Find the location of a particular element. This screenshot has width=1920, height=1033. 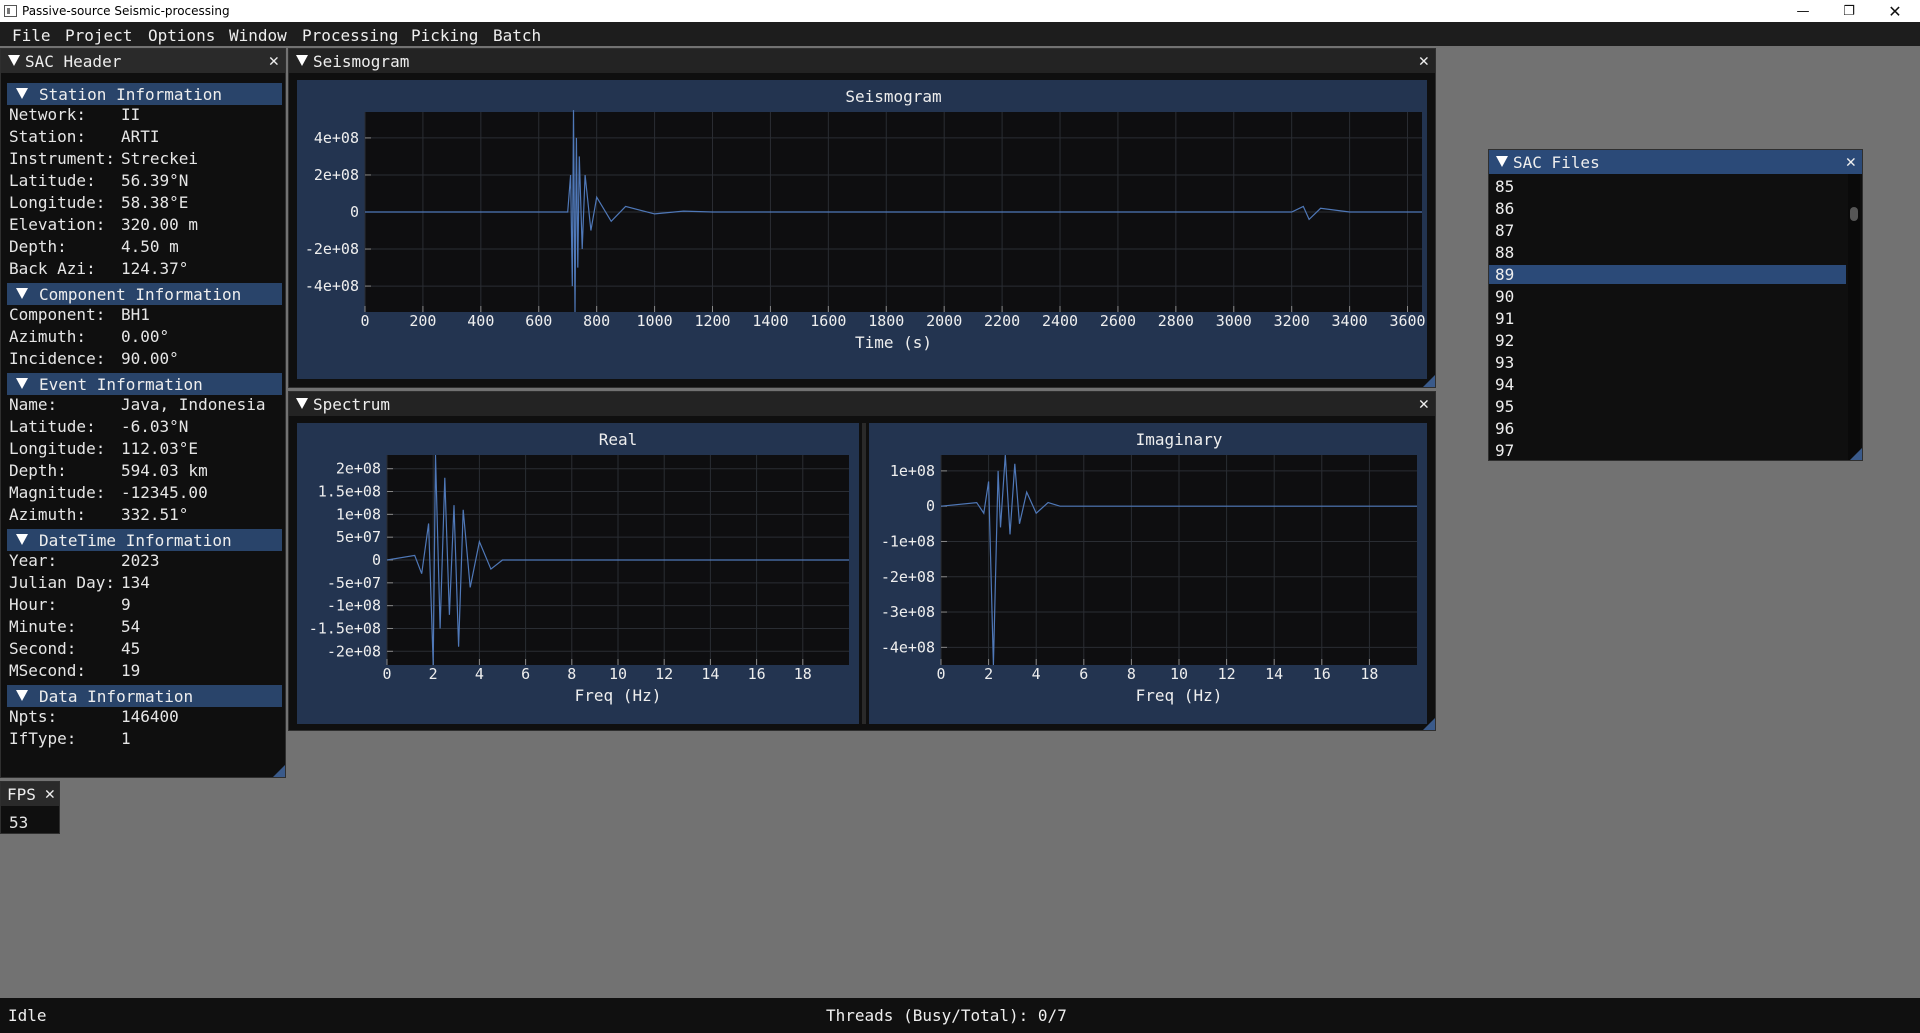

restore-icon: ❐ is located at coordinates (1849, 11).